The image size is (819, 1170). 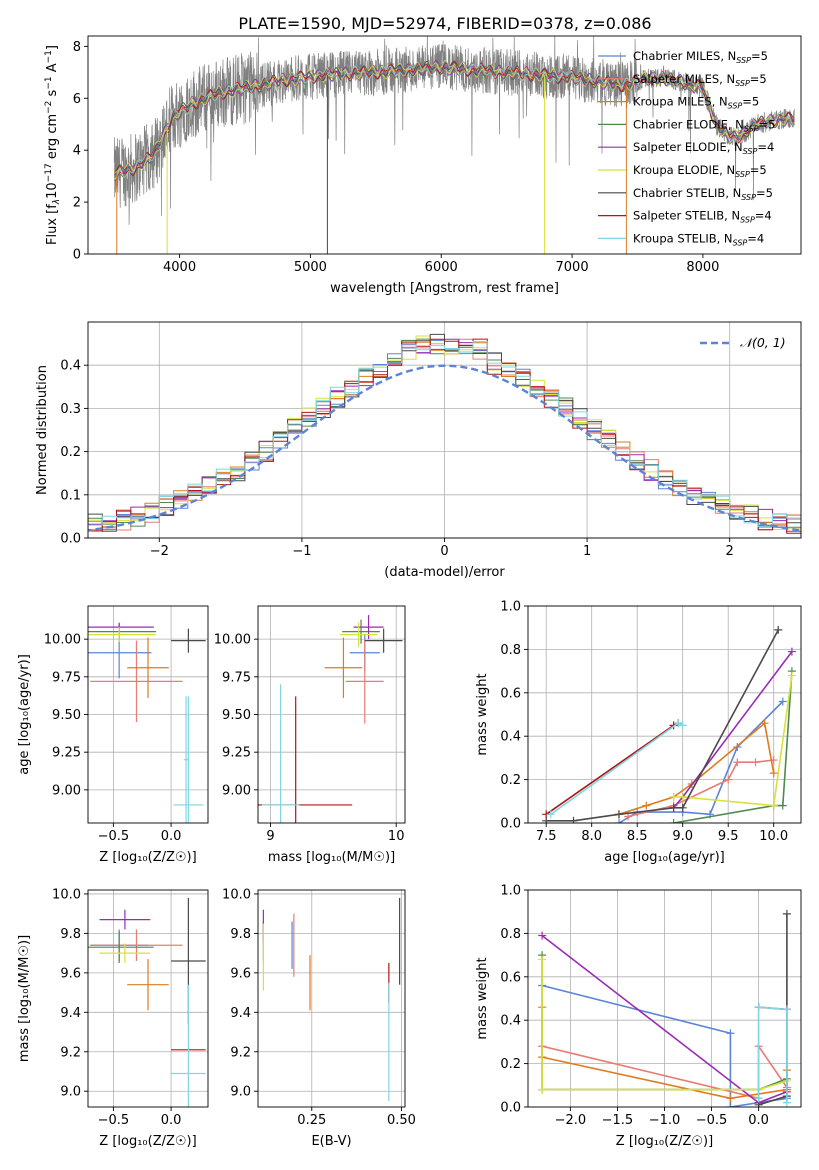 I want to click on y-tick-label: 4, so click(x=77, y=151).